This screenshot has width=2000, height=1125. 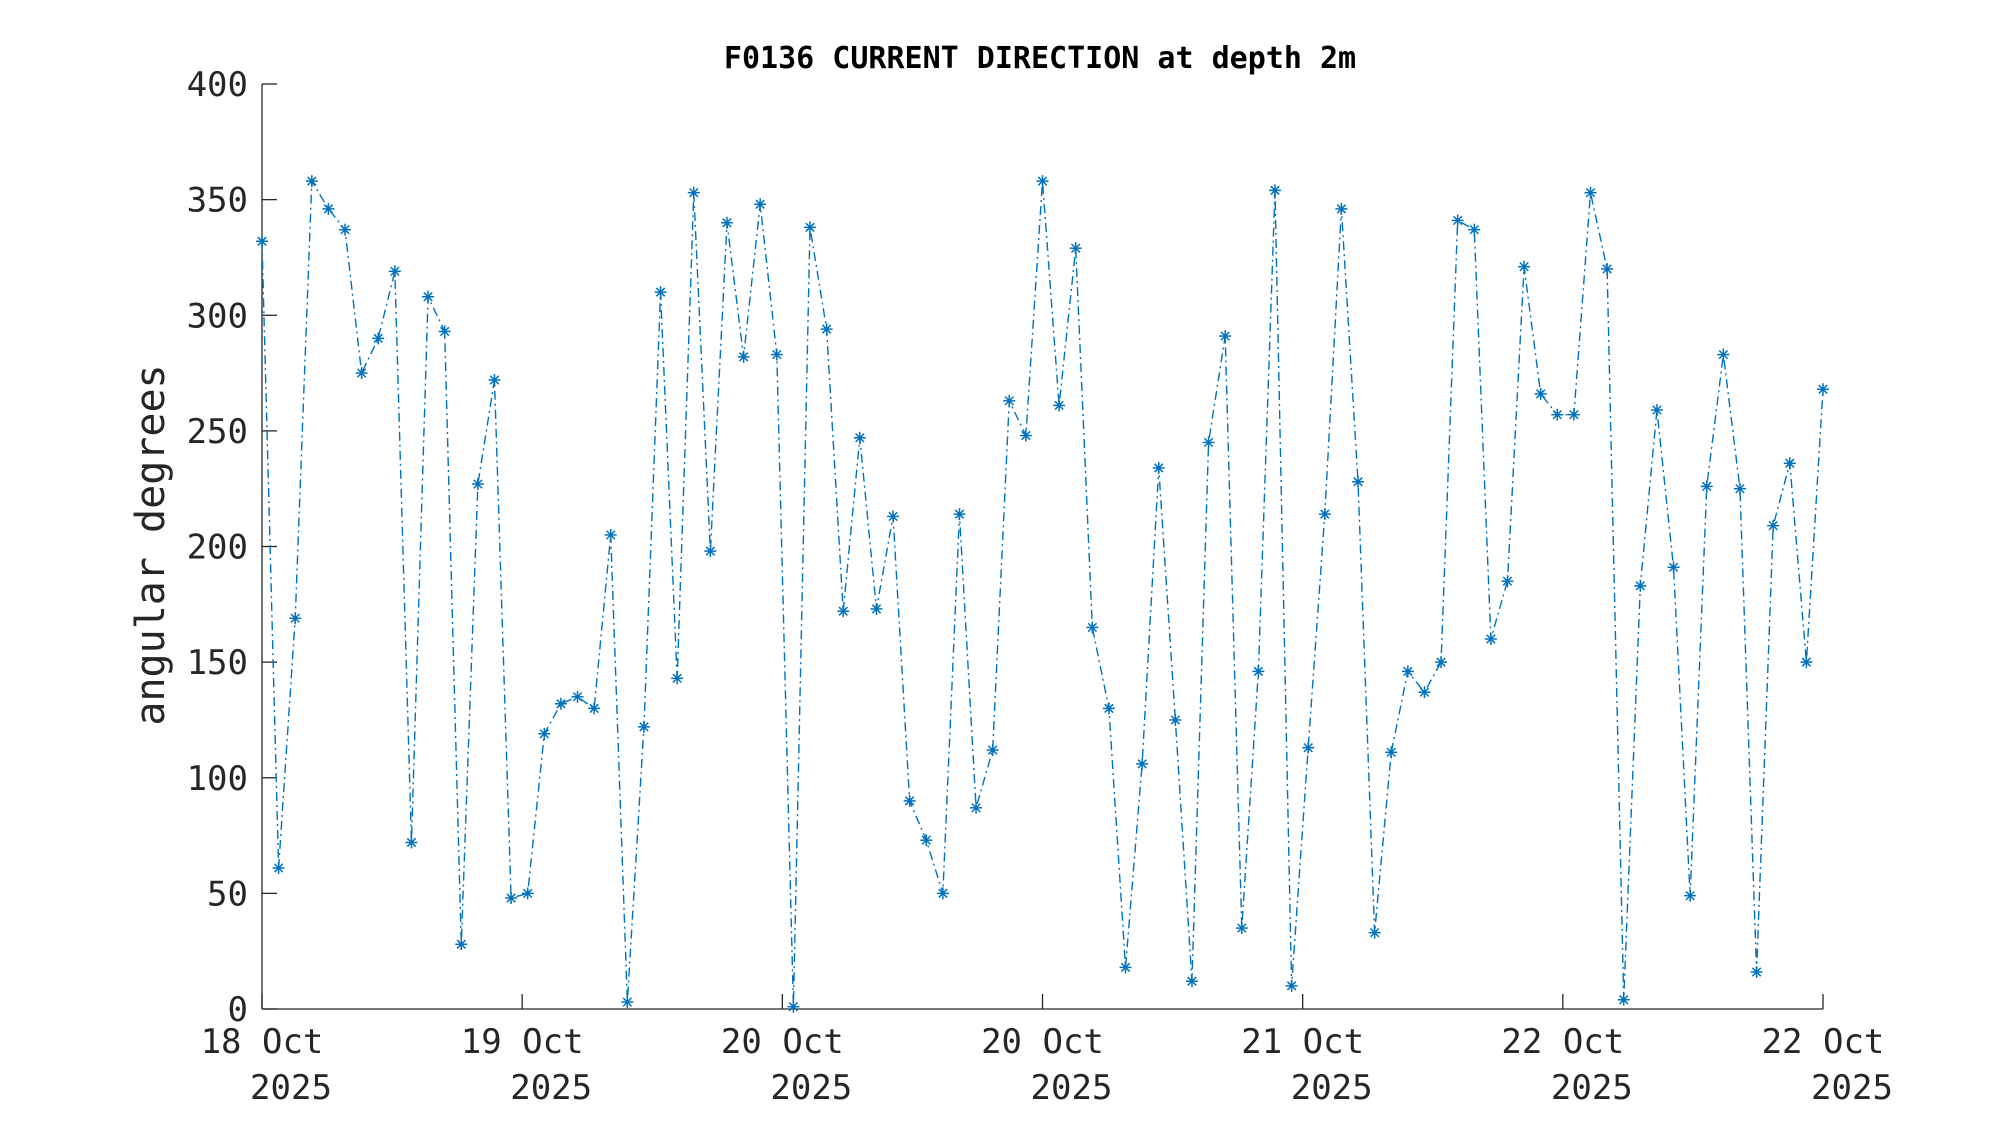 I want to click on y-tick-label: 300, so click(x=217, y=316).